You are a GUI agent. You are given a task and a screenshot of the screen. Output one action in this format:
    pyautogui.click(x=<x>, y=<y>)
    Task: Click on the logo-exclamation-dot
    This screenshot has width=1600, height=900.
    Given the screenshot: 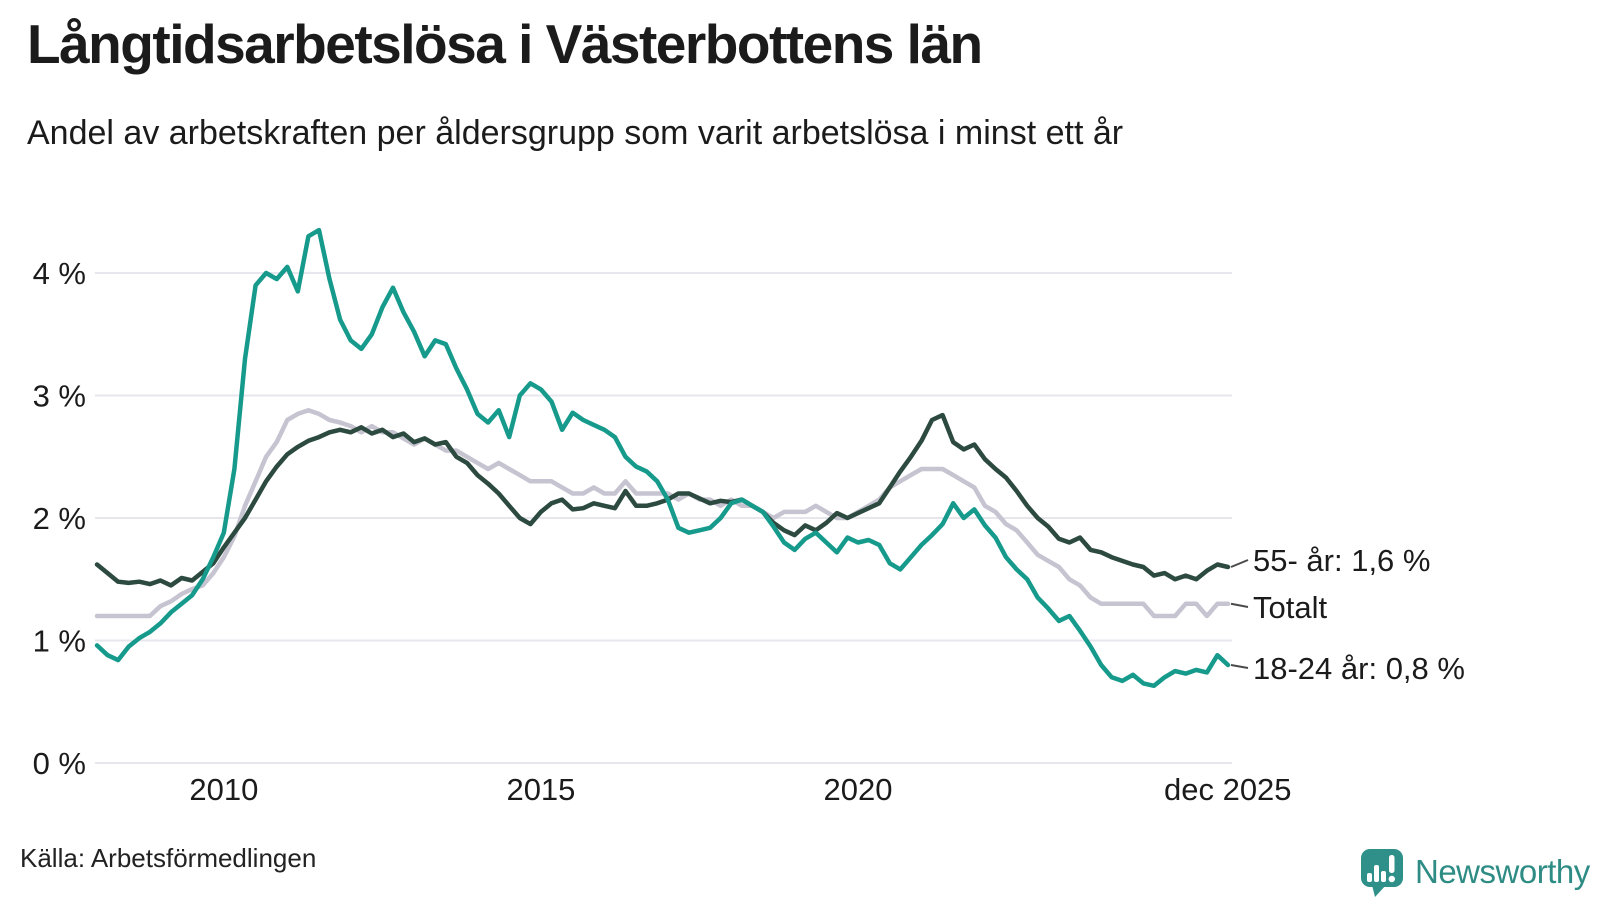 What is the action you would take?
    pyautogui.click(x=1391, y=879)
    